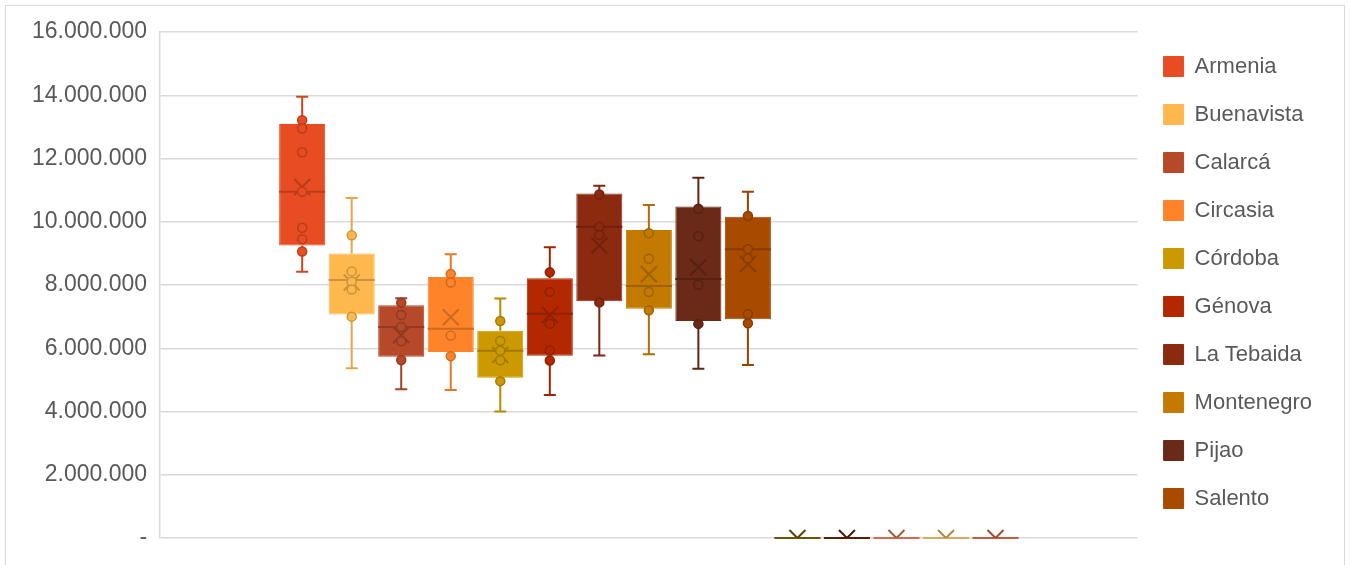  What do you see at coordinates (1233, 305) in the screenshot?
I see `legend-label: Génova` at bounding box center [1233, 305].